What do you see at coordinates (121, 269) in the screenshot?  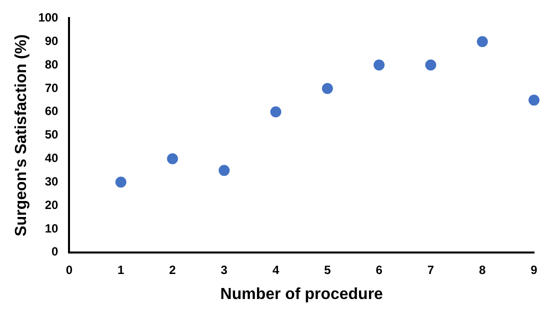 I see `x-tick-label: 1` at bounding box center [121, 269].